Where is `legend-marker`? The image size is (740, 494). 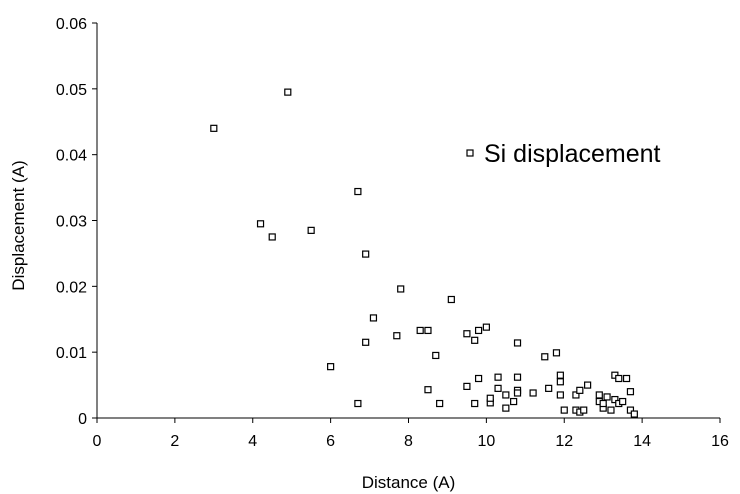 legend-marker is located at coordinates (470, 153).